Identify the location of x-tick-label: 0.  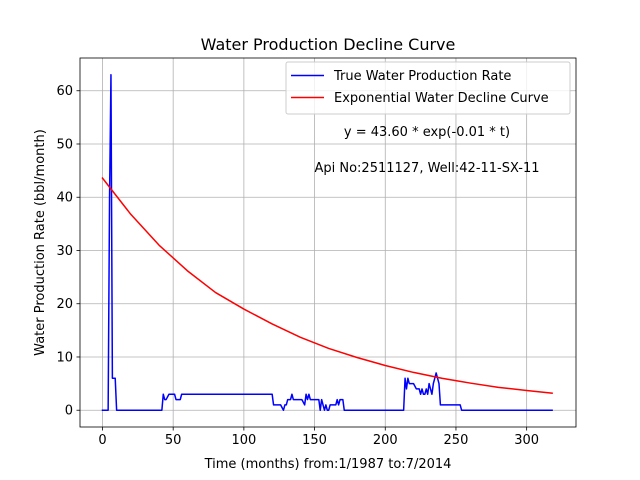
(102, 440).